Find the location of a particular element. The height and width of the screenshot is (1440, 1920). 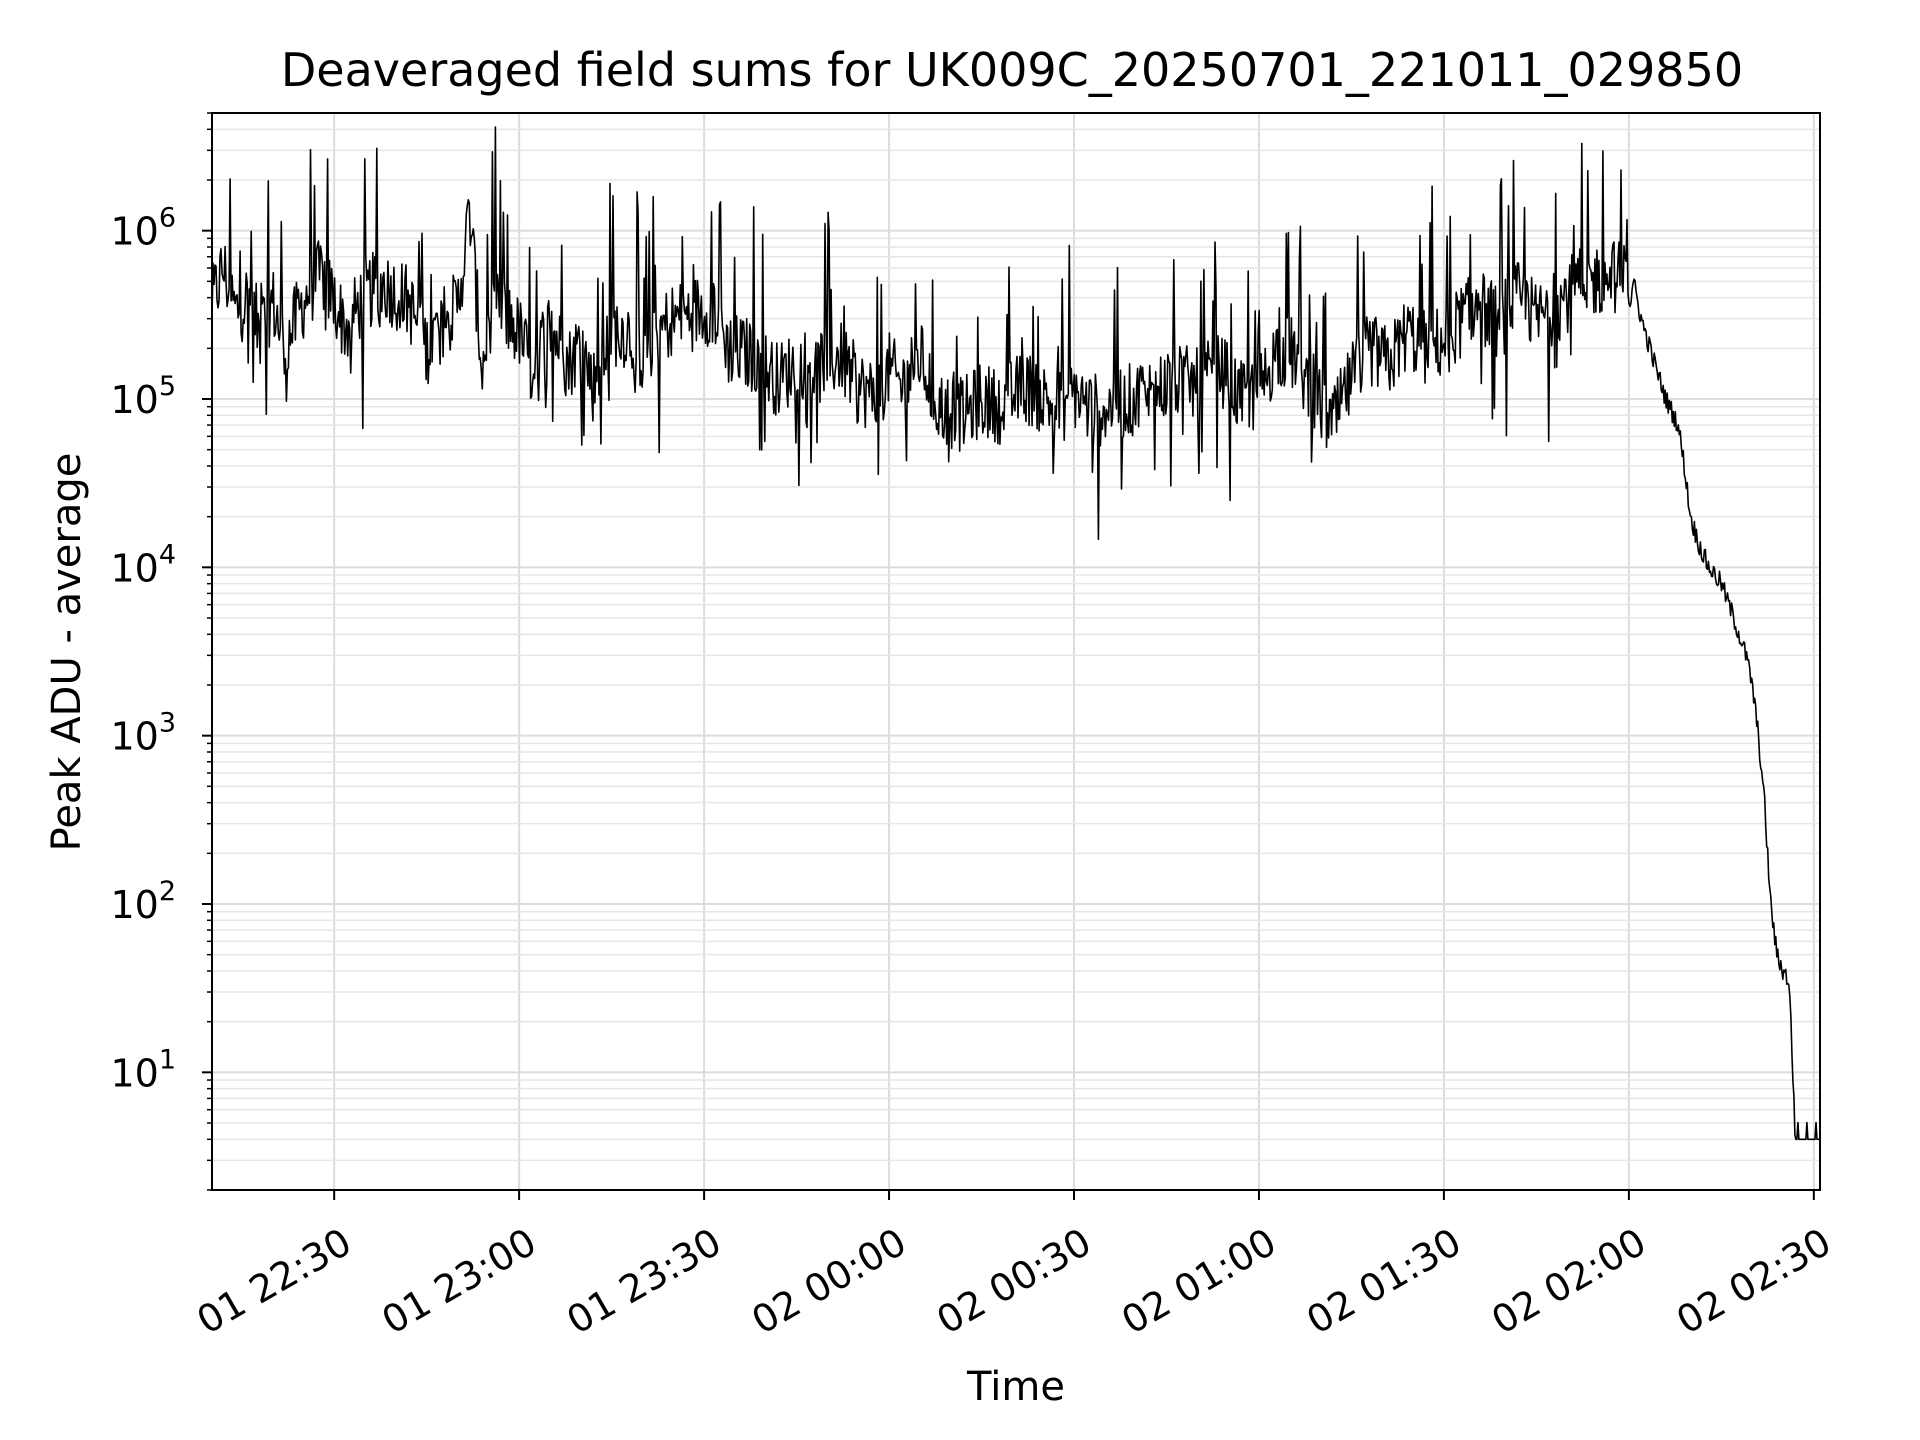

y-tick-label: 10⁵ is located at coordinates (143, 396).